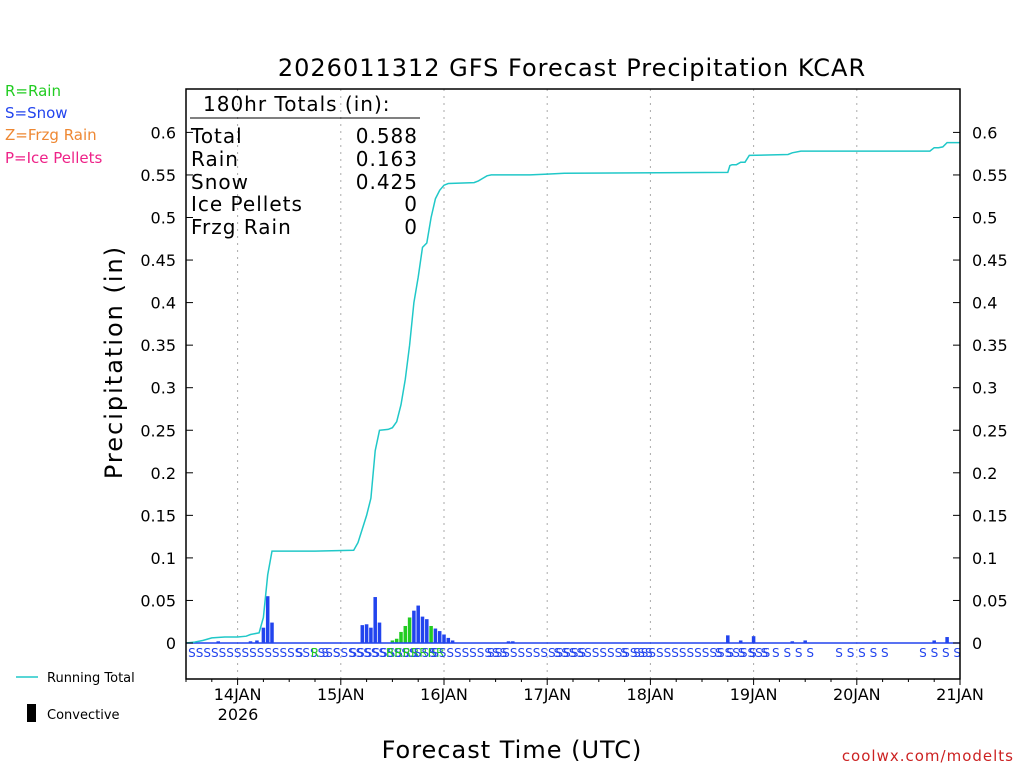 The height and width of the screenshot is (768, 1024). Describe the element at coordinates (158, 600) in the screenshot. I see `y-tick-label-left: 0.05` at that location.